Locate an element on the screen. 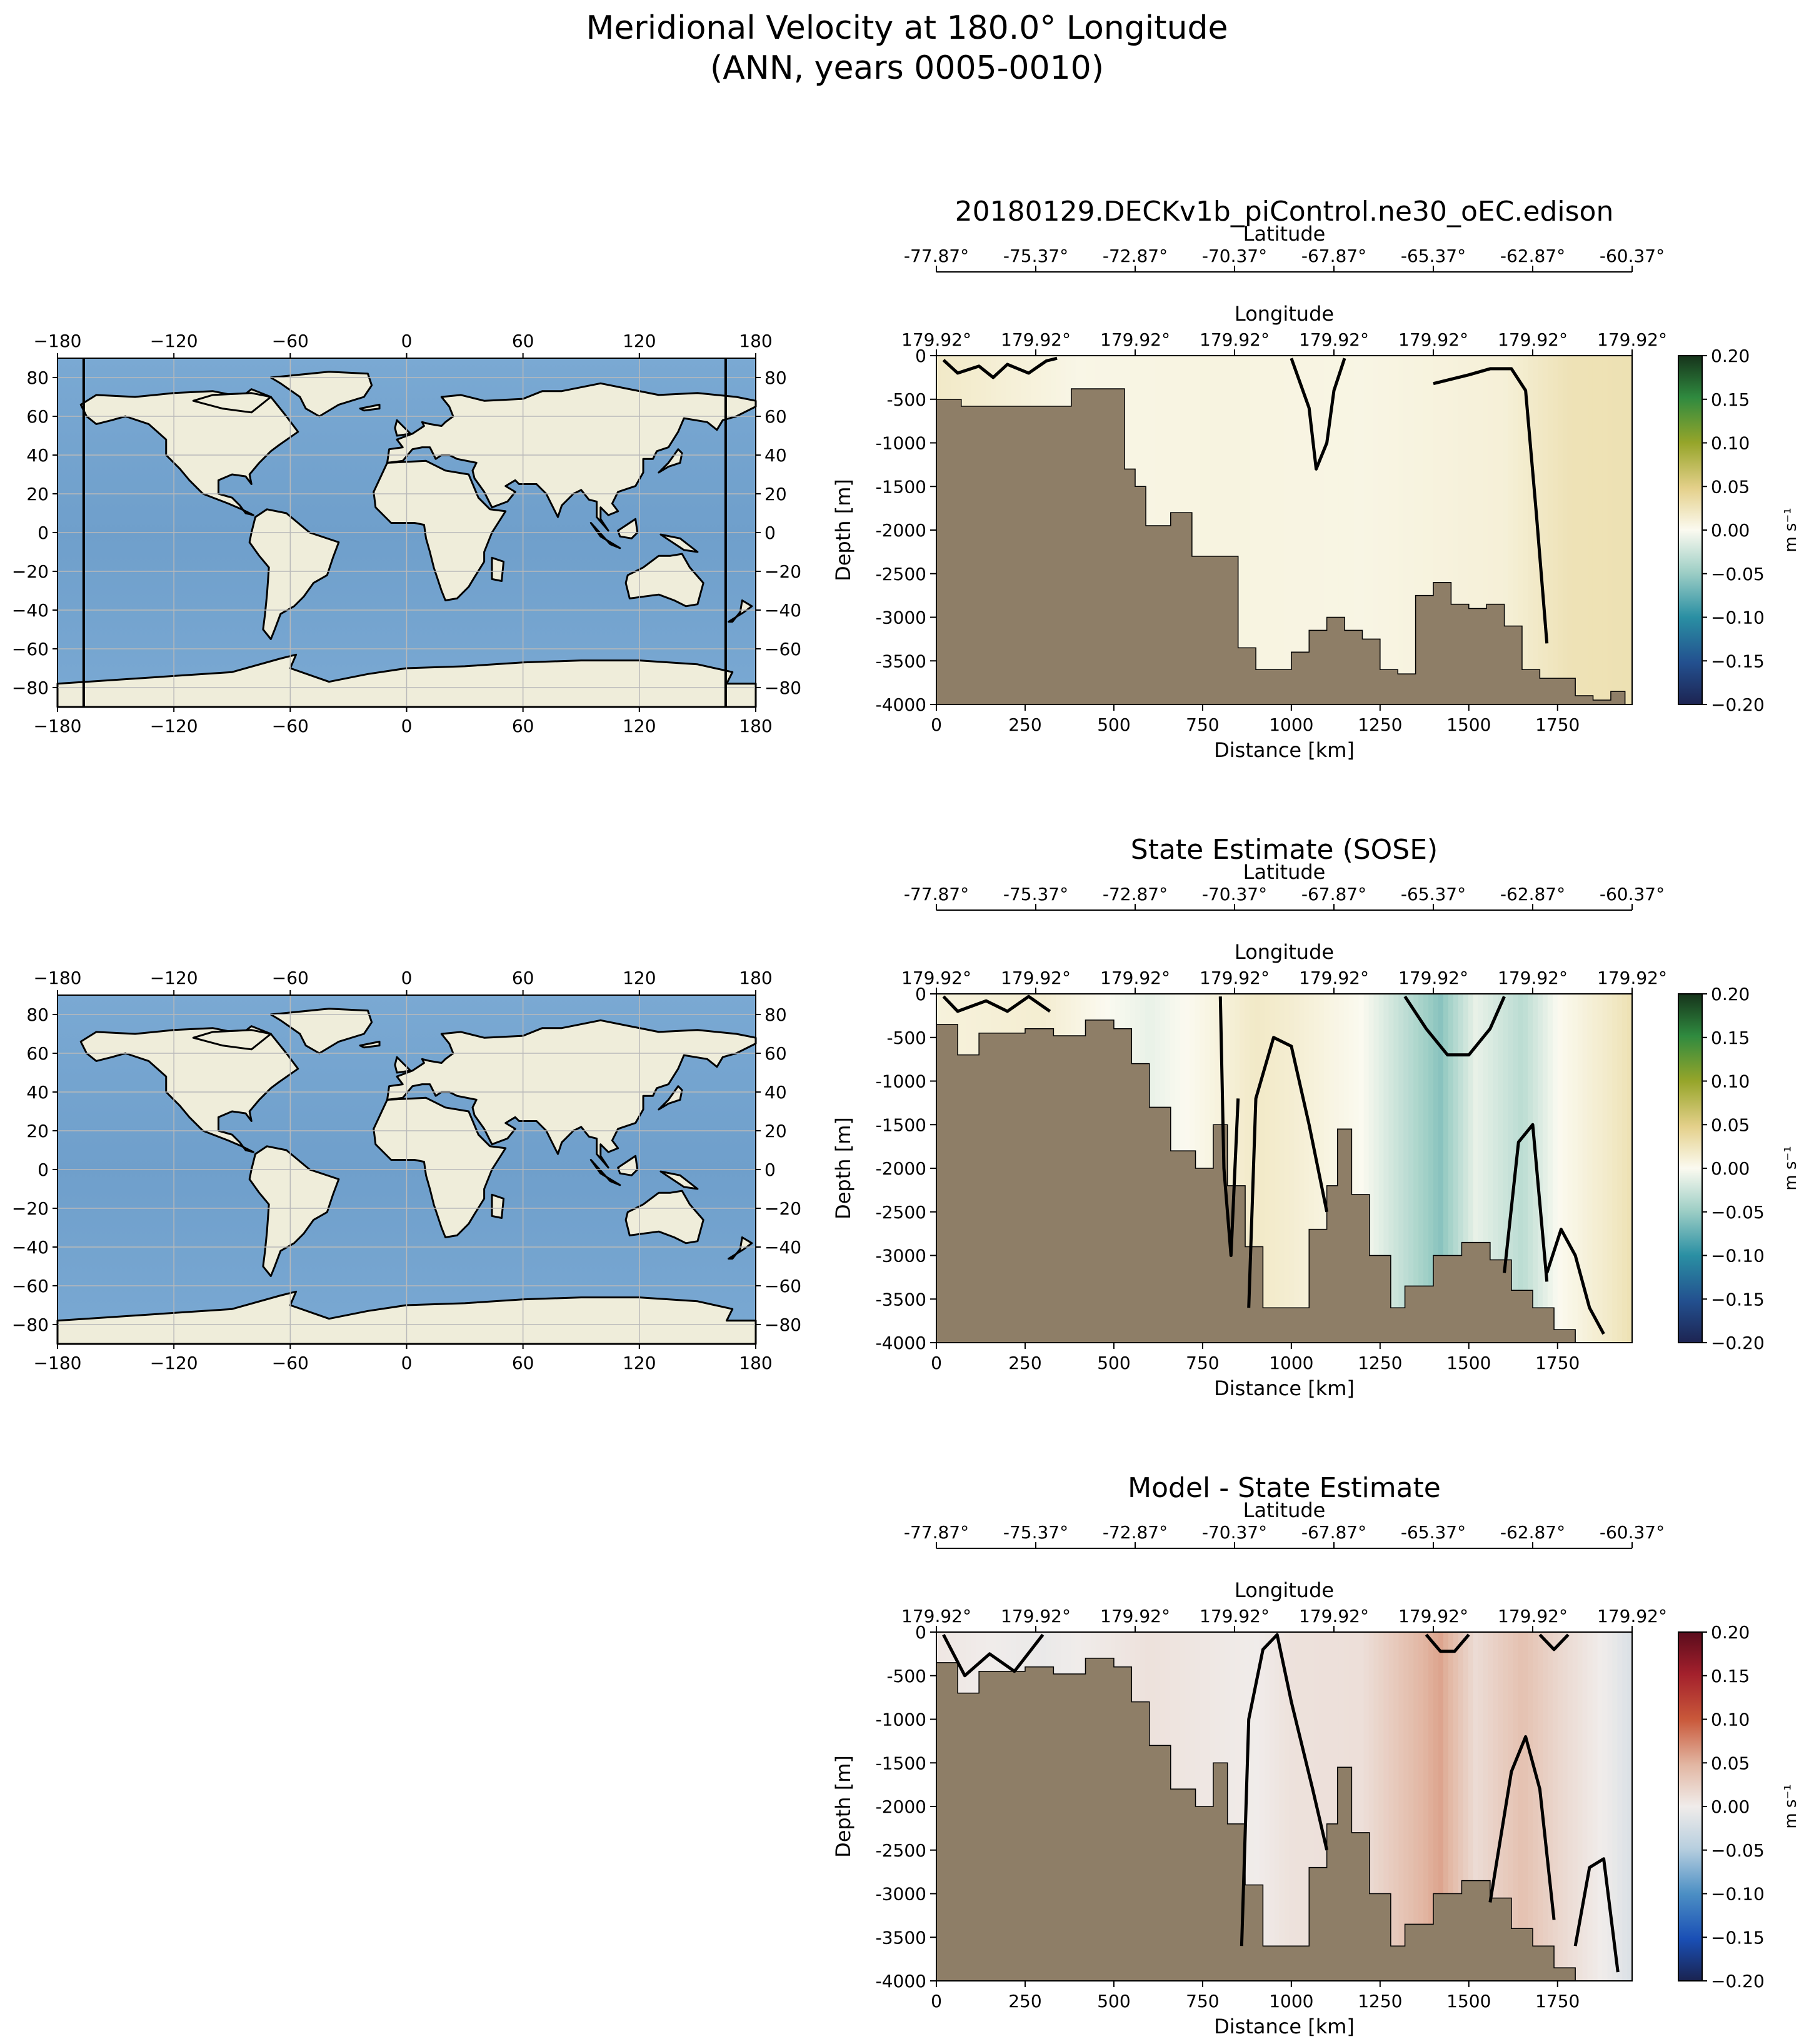 The height and width of the screenshot is (2044, 1814). map-y-tick-label: −40 is located at coordinates (782, 1247).